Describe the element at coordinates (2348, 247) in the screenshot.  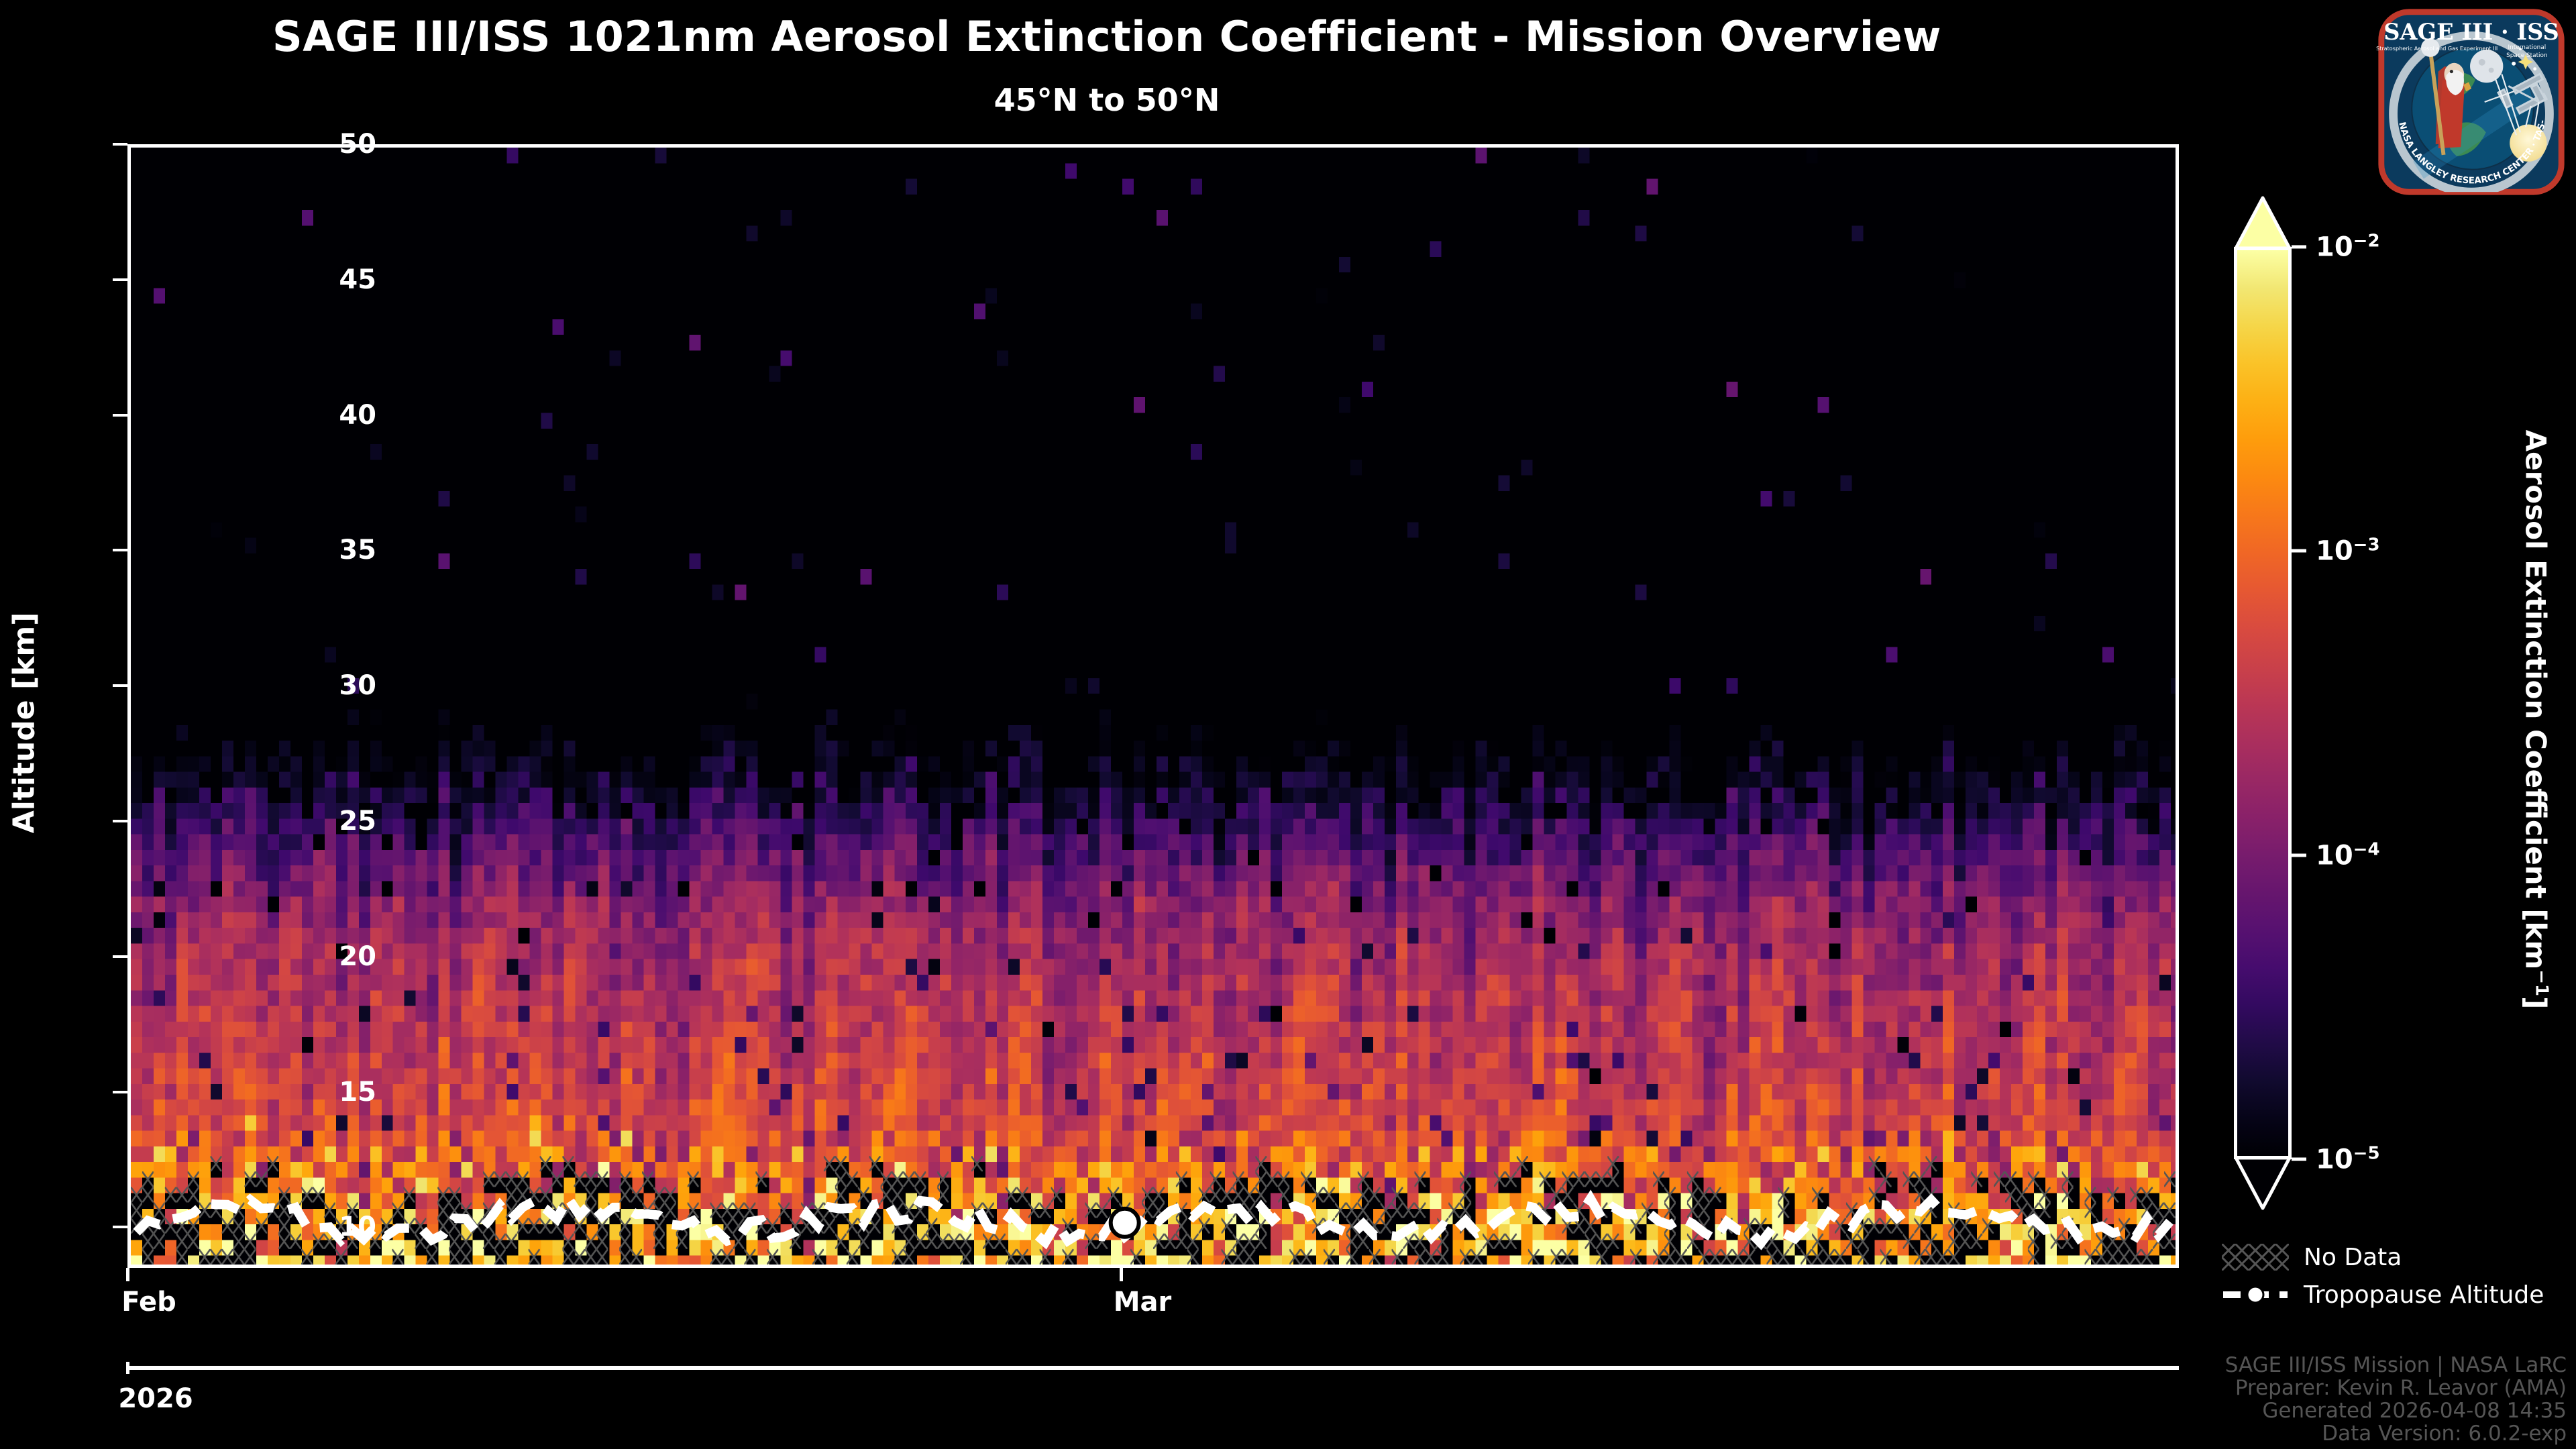
I see `colorbar-tick-label: 10⁻²` at that location.